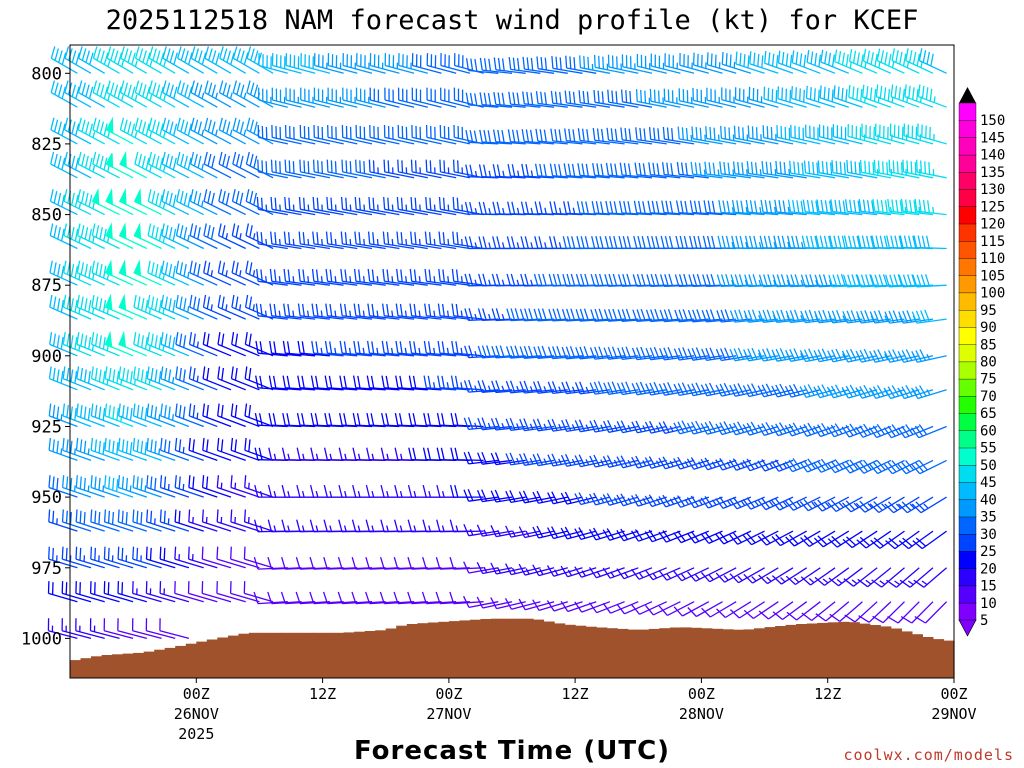 The image size is (1024, 768). Describe the element at coordinates (701, 714) in the screenshot. I see `x-tick-date: 28NOV` at that location.